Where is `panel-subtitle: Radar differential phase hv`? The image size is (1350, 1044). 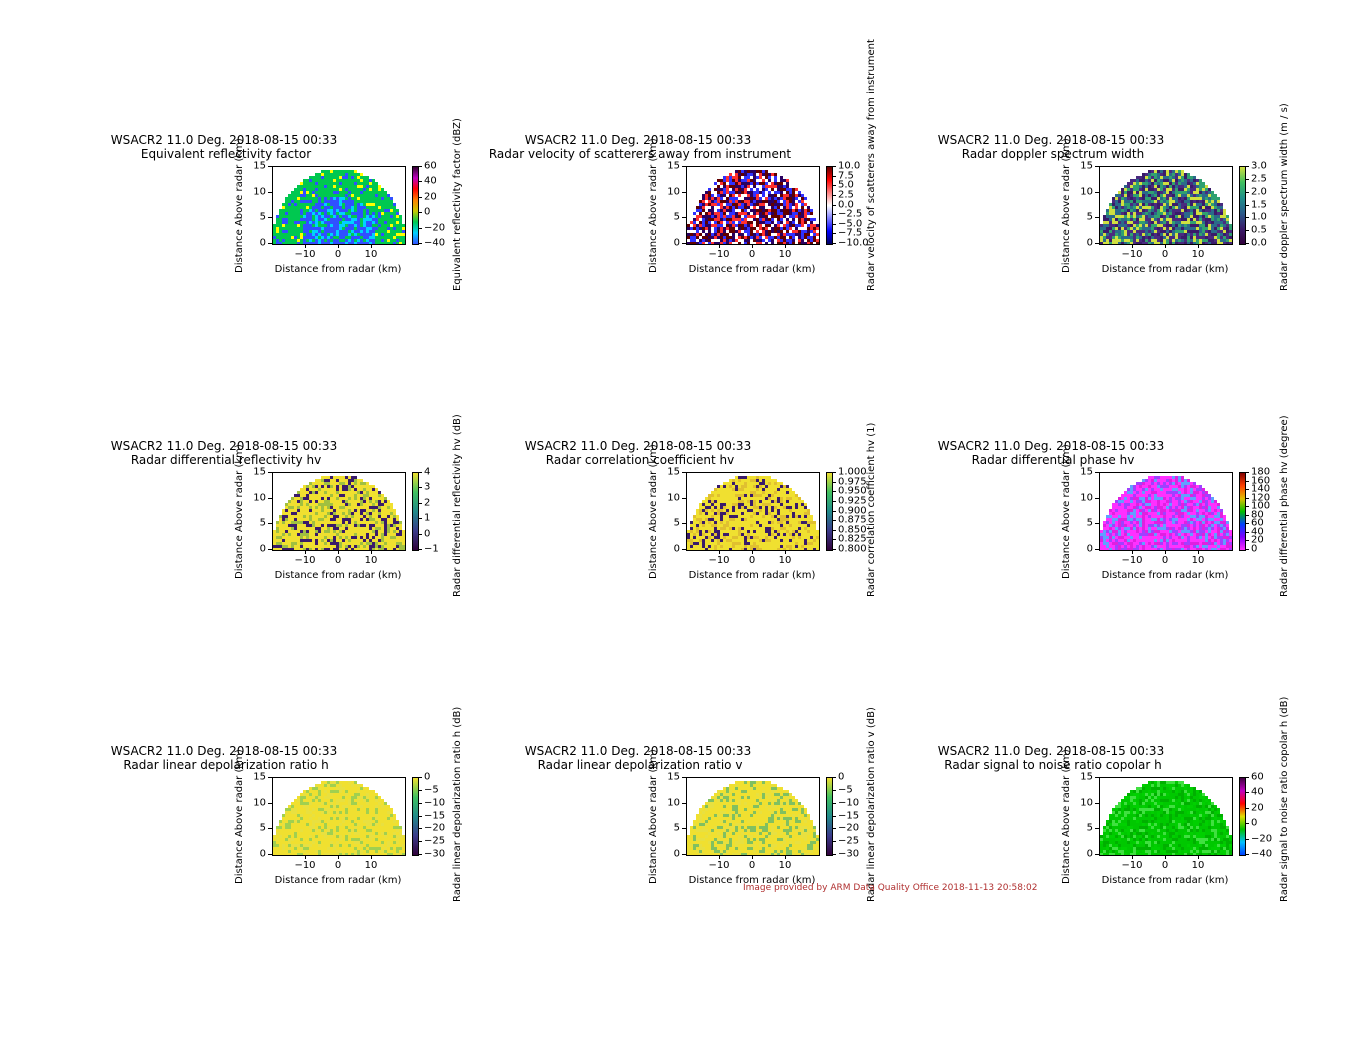 panel-subtitle: Radar differential phase hv is located at coordinates (1053, 460).